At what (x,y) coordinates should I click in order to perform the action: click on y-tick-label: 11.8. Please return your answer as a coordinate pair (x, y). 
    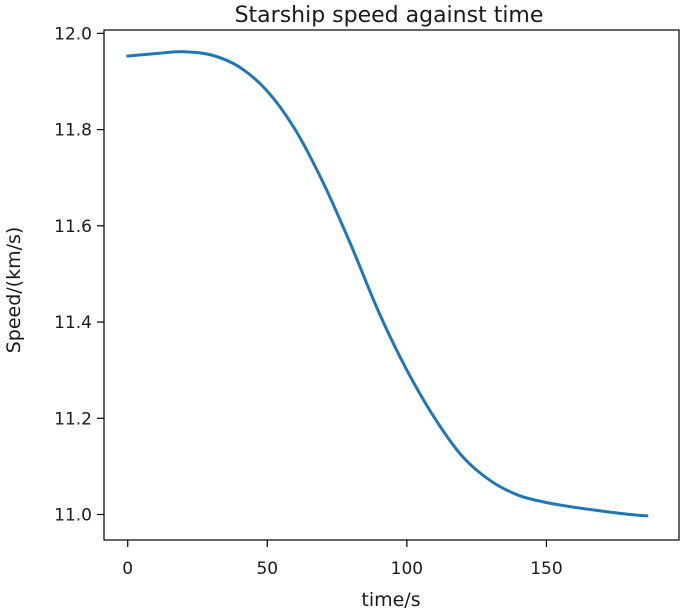
    Looking at the image, I should click on (73, 131).